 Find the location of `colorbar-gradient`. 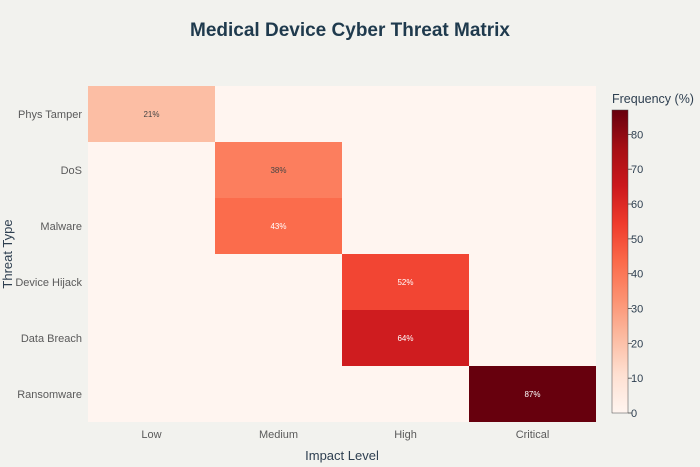

colorbar-gradient is located at coordinates (620, 261).